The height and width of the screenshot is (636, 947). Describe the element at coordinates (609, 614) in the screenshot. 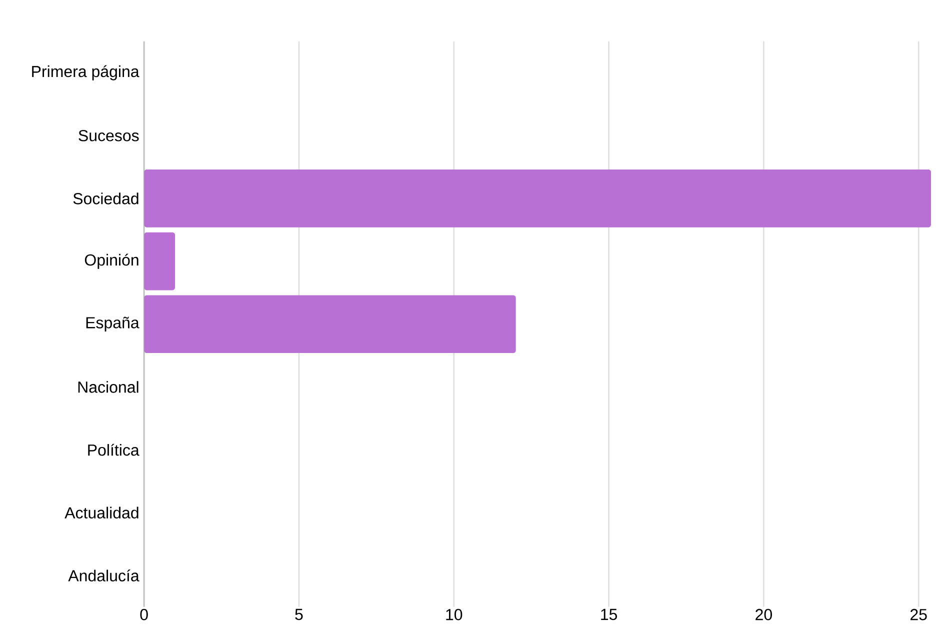

I see `x-tick-label: 15` at that location.